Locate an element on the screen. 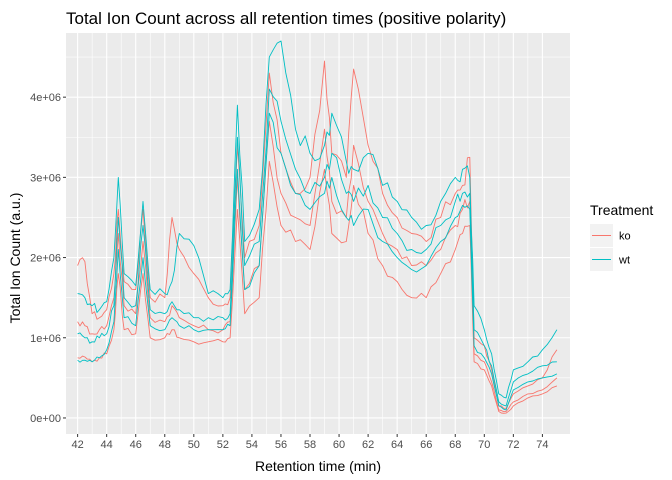  y-tick-label: 4e+06 is located at coordinates (45, 98).